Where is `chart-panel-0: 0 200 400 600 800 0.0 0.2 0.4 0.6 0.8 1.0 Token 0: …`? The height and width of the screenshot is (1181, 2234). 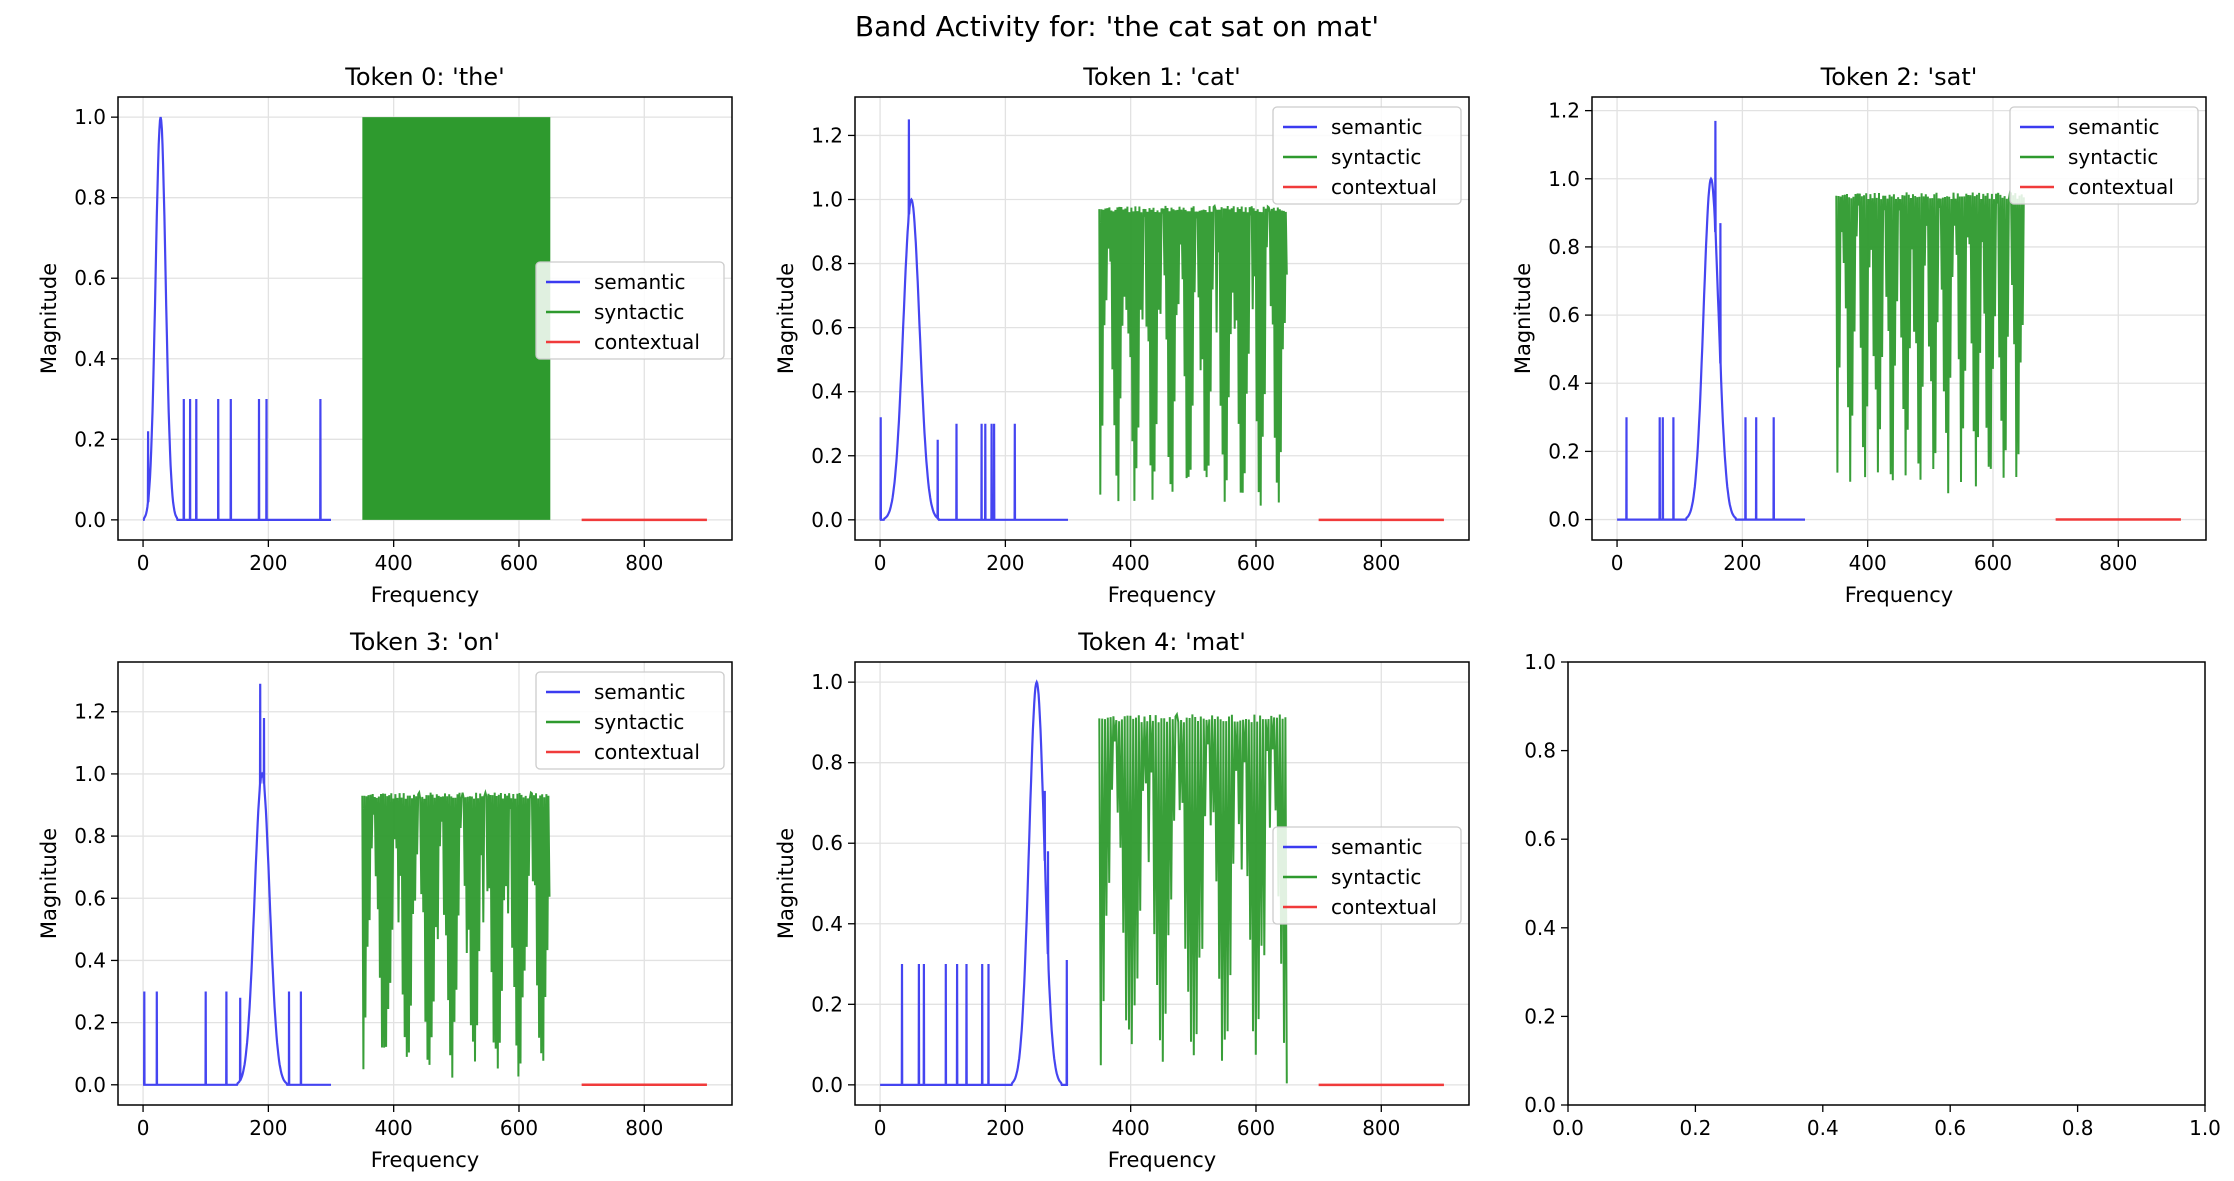
chart-panel-0: 0 200 400 600 800 0.0 0.2 0.4 0.6 0.8 1.0 Token 0: … is located at coordinates (385, 335).